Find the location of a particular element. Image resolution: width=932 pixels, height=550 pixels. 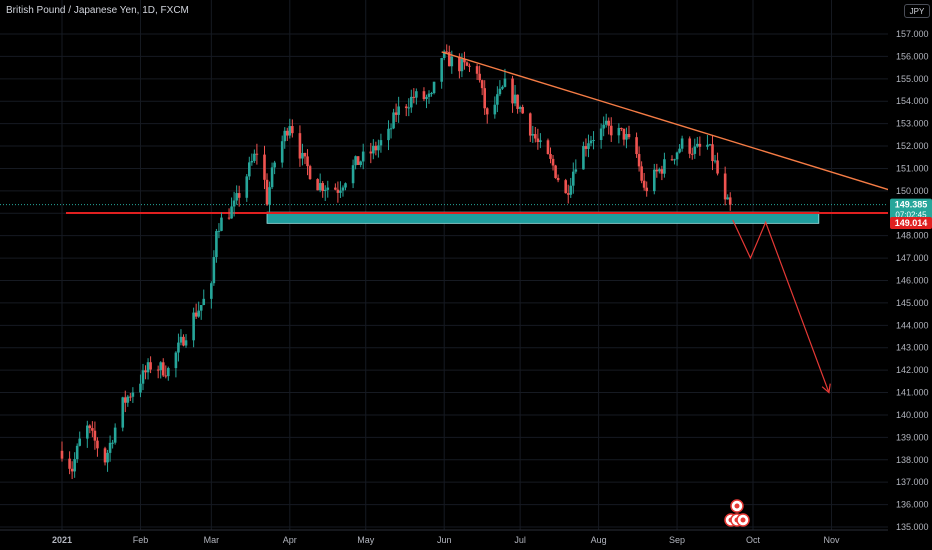

projection-arrowhead is located at coordinates (826, 388).